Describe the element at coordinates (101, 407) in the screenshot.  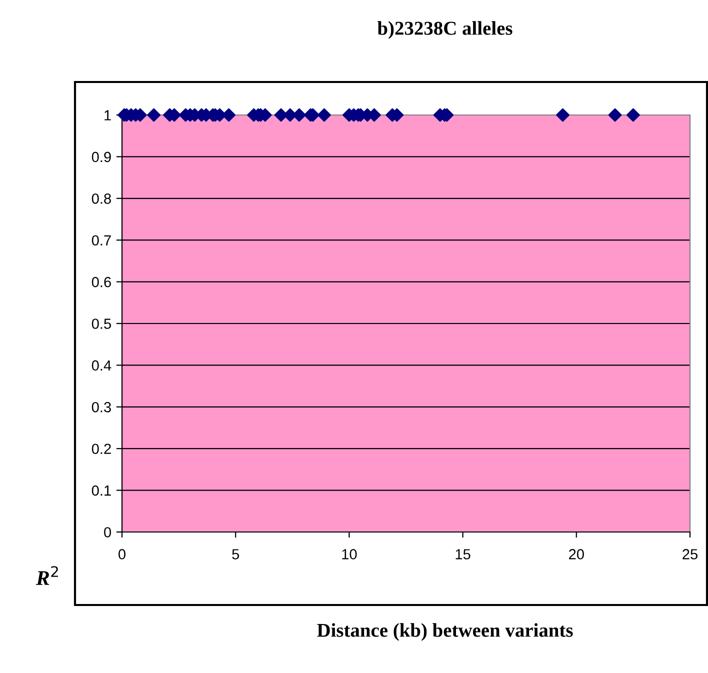
I see `y-tick-label: 0.3` at that location.